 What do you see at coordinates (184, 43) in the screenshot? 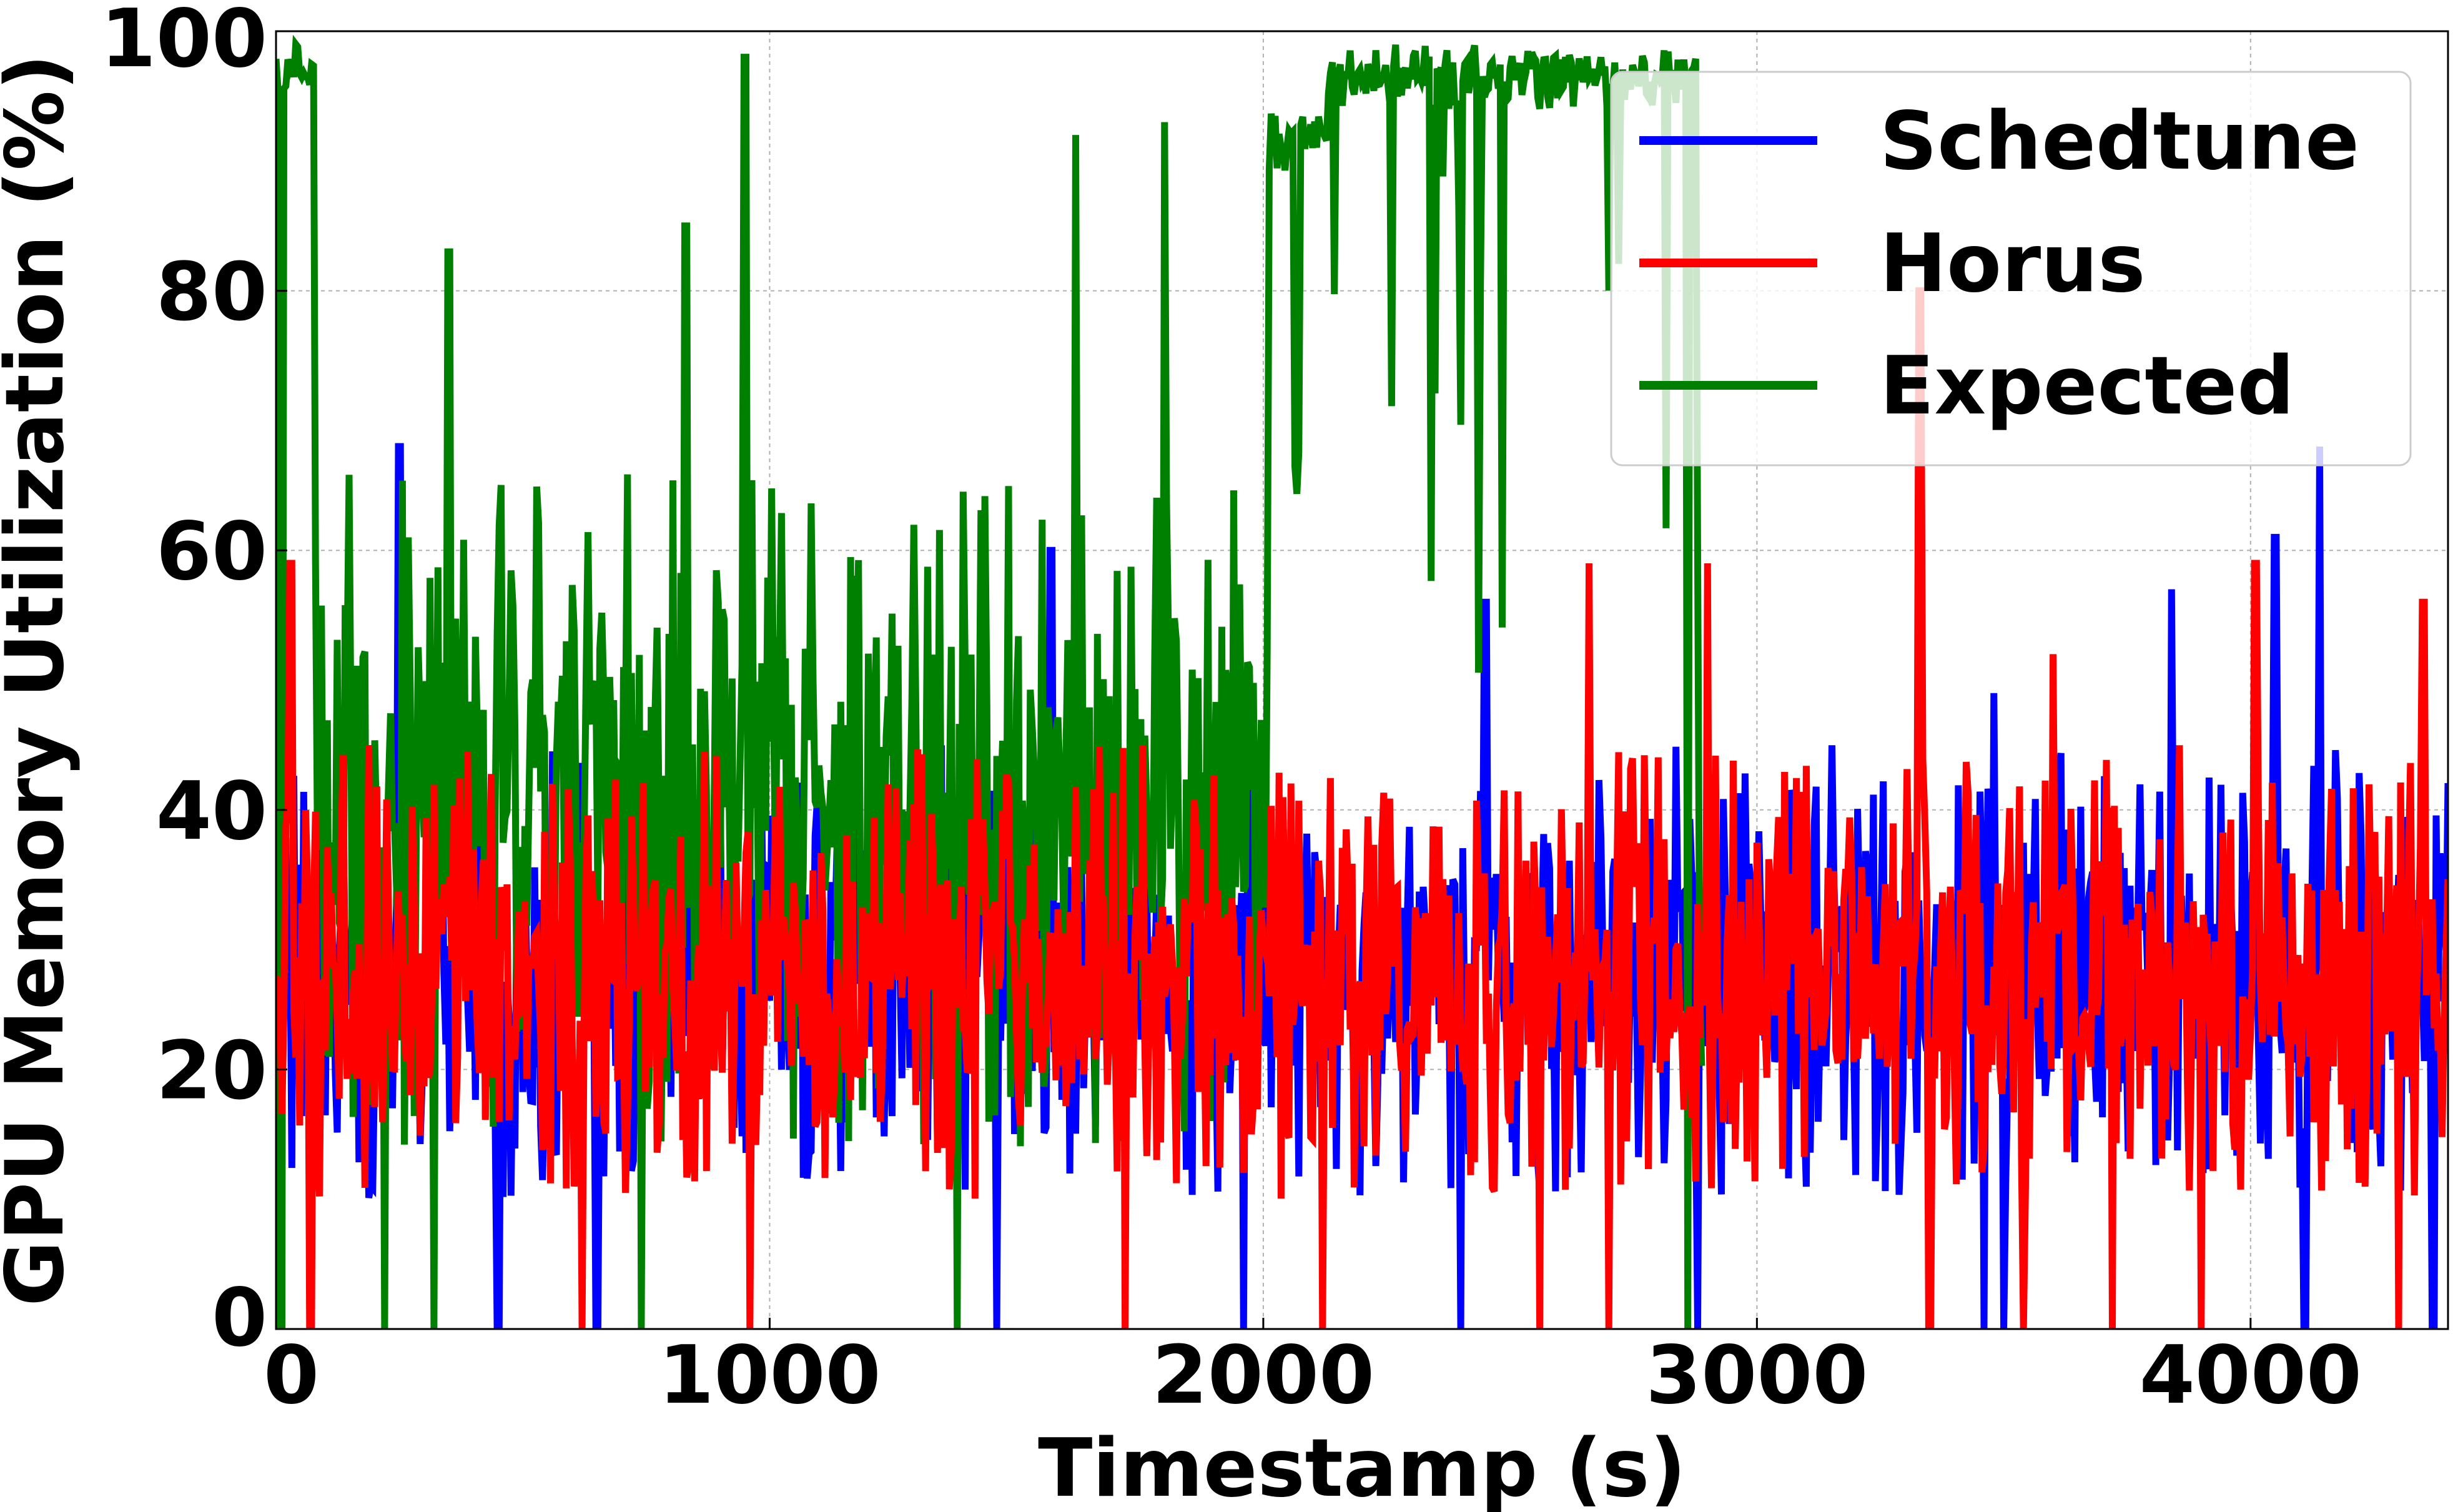
I see `y-tick-label: 100` at bounding box center [184, 43].